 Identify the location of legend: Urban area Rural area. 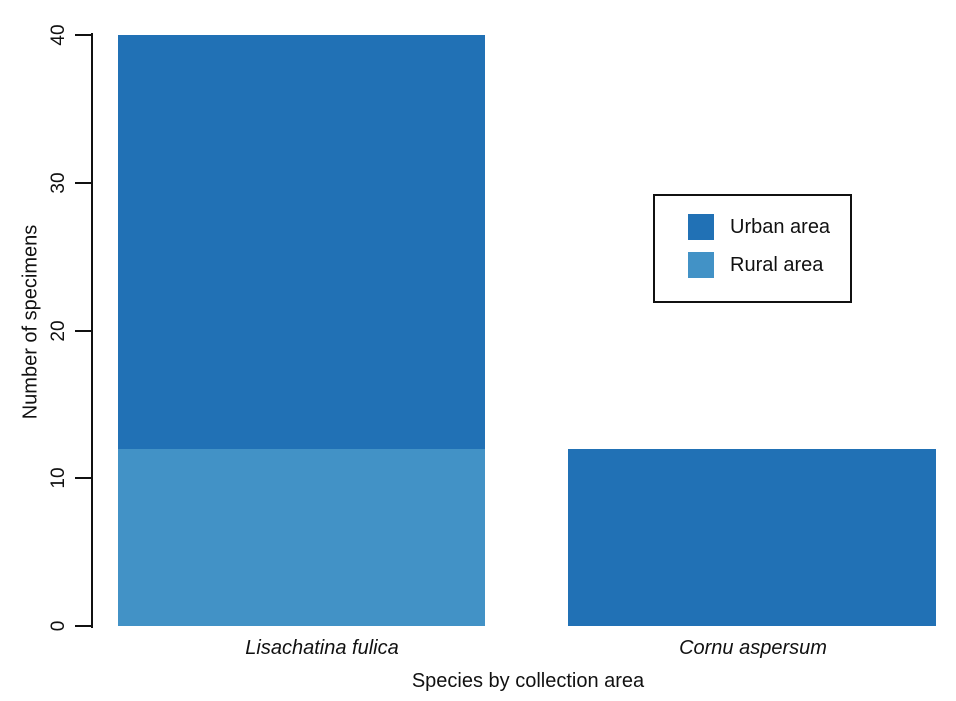
(752, 248).